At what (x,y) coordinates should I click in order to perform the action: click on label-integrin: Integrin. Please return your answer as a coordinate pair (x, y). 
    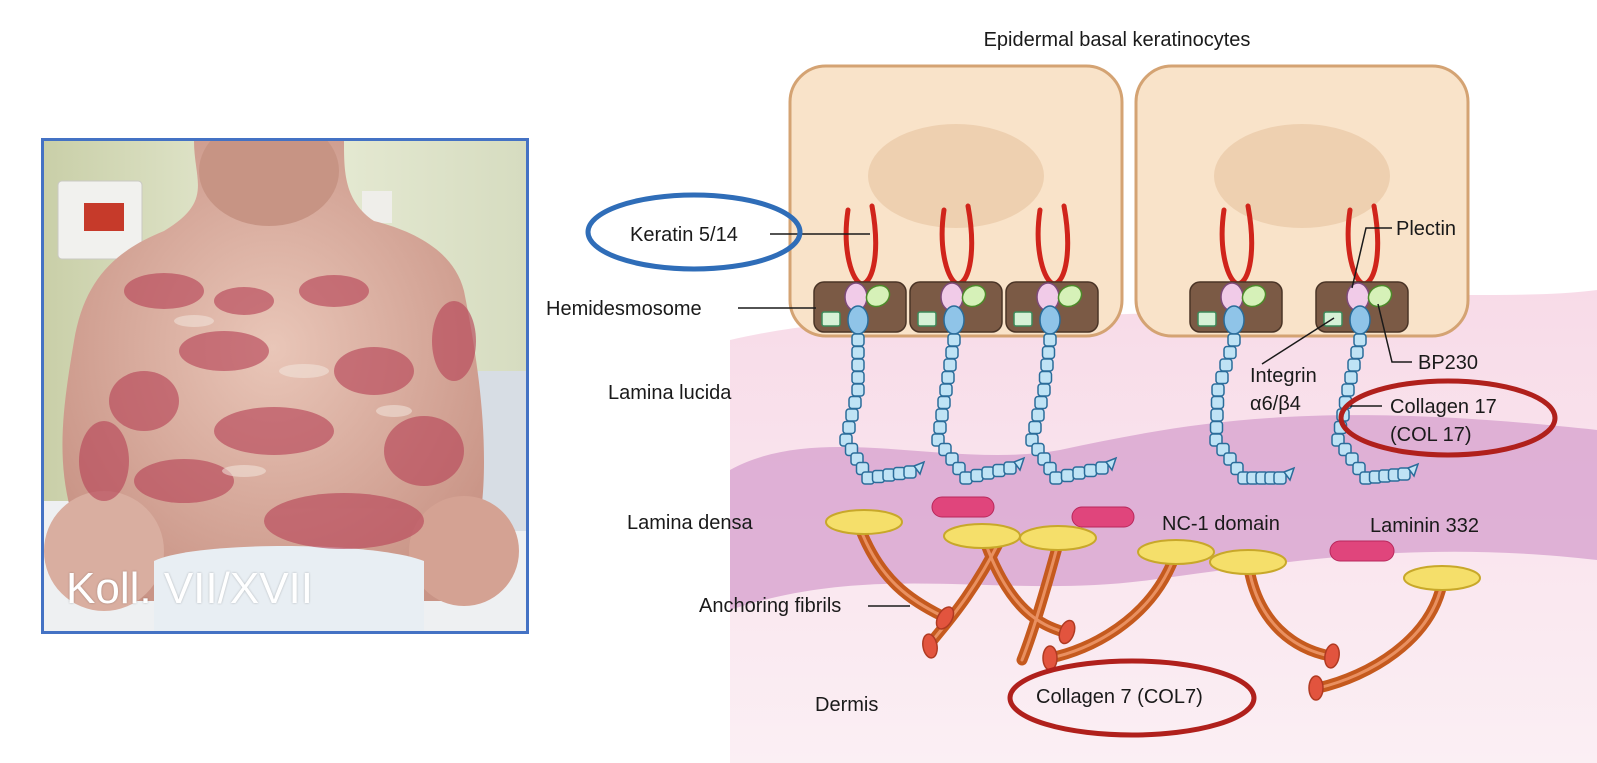
    Looking at the image, I should click on (1283, 376).